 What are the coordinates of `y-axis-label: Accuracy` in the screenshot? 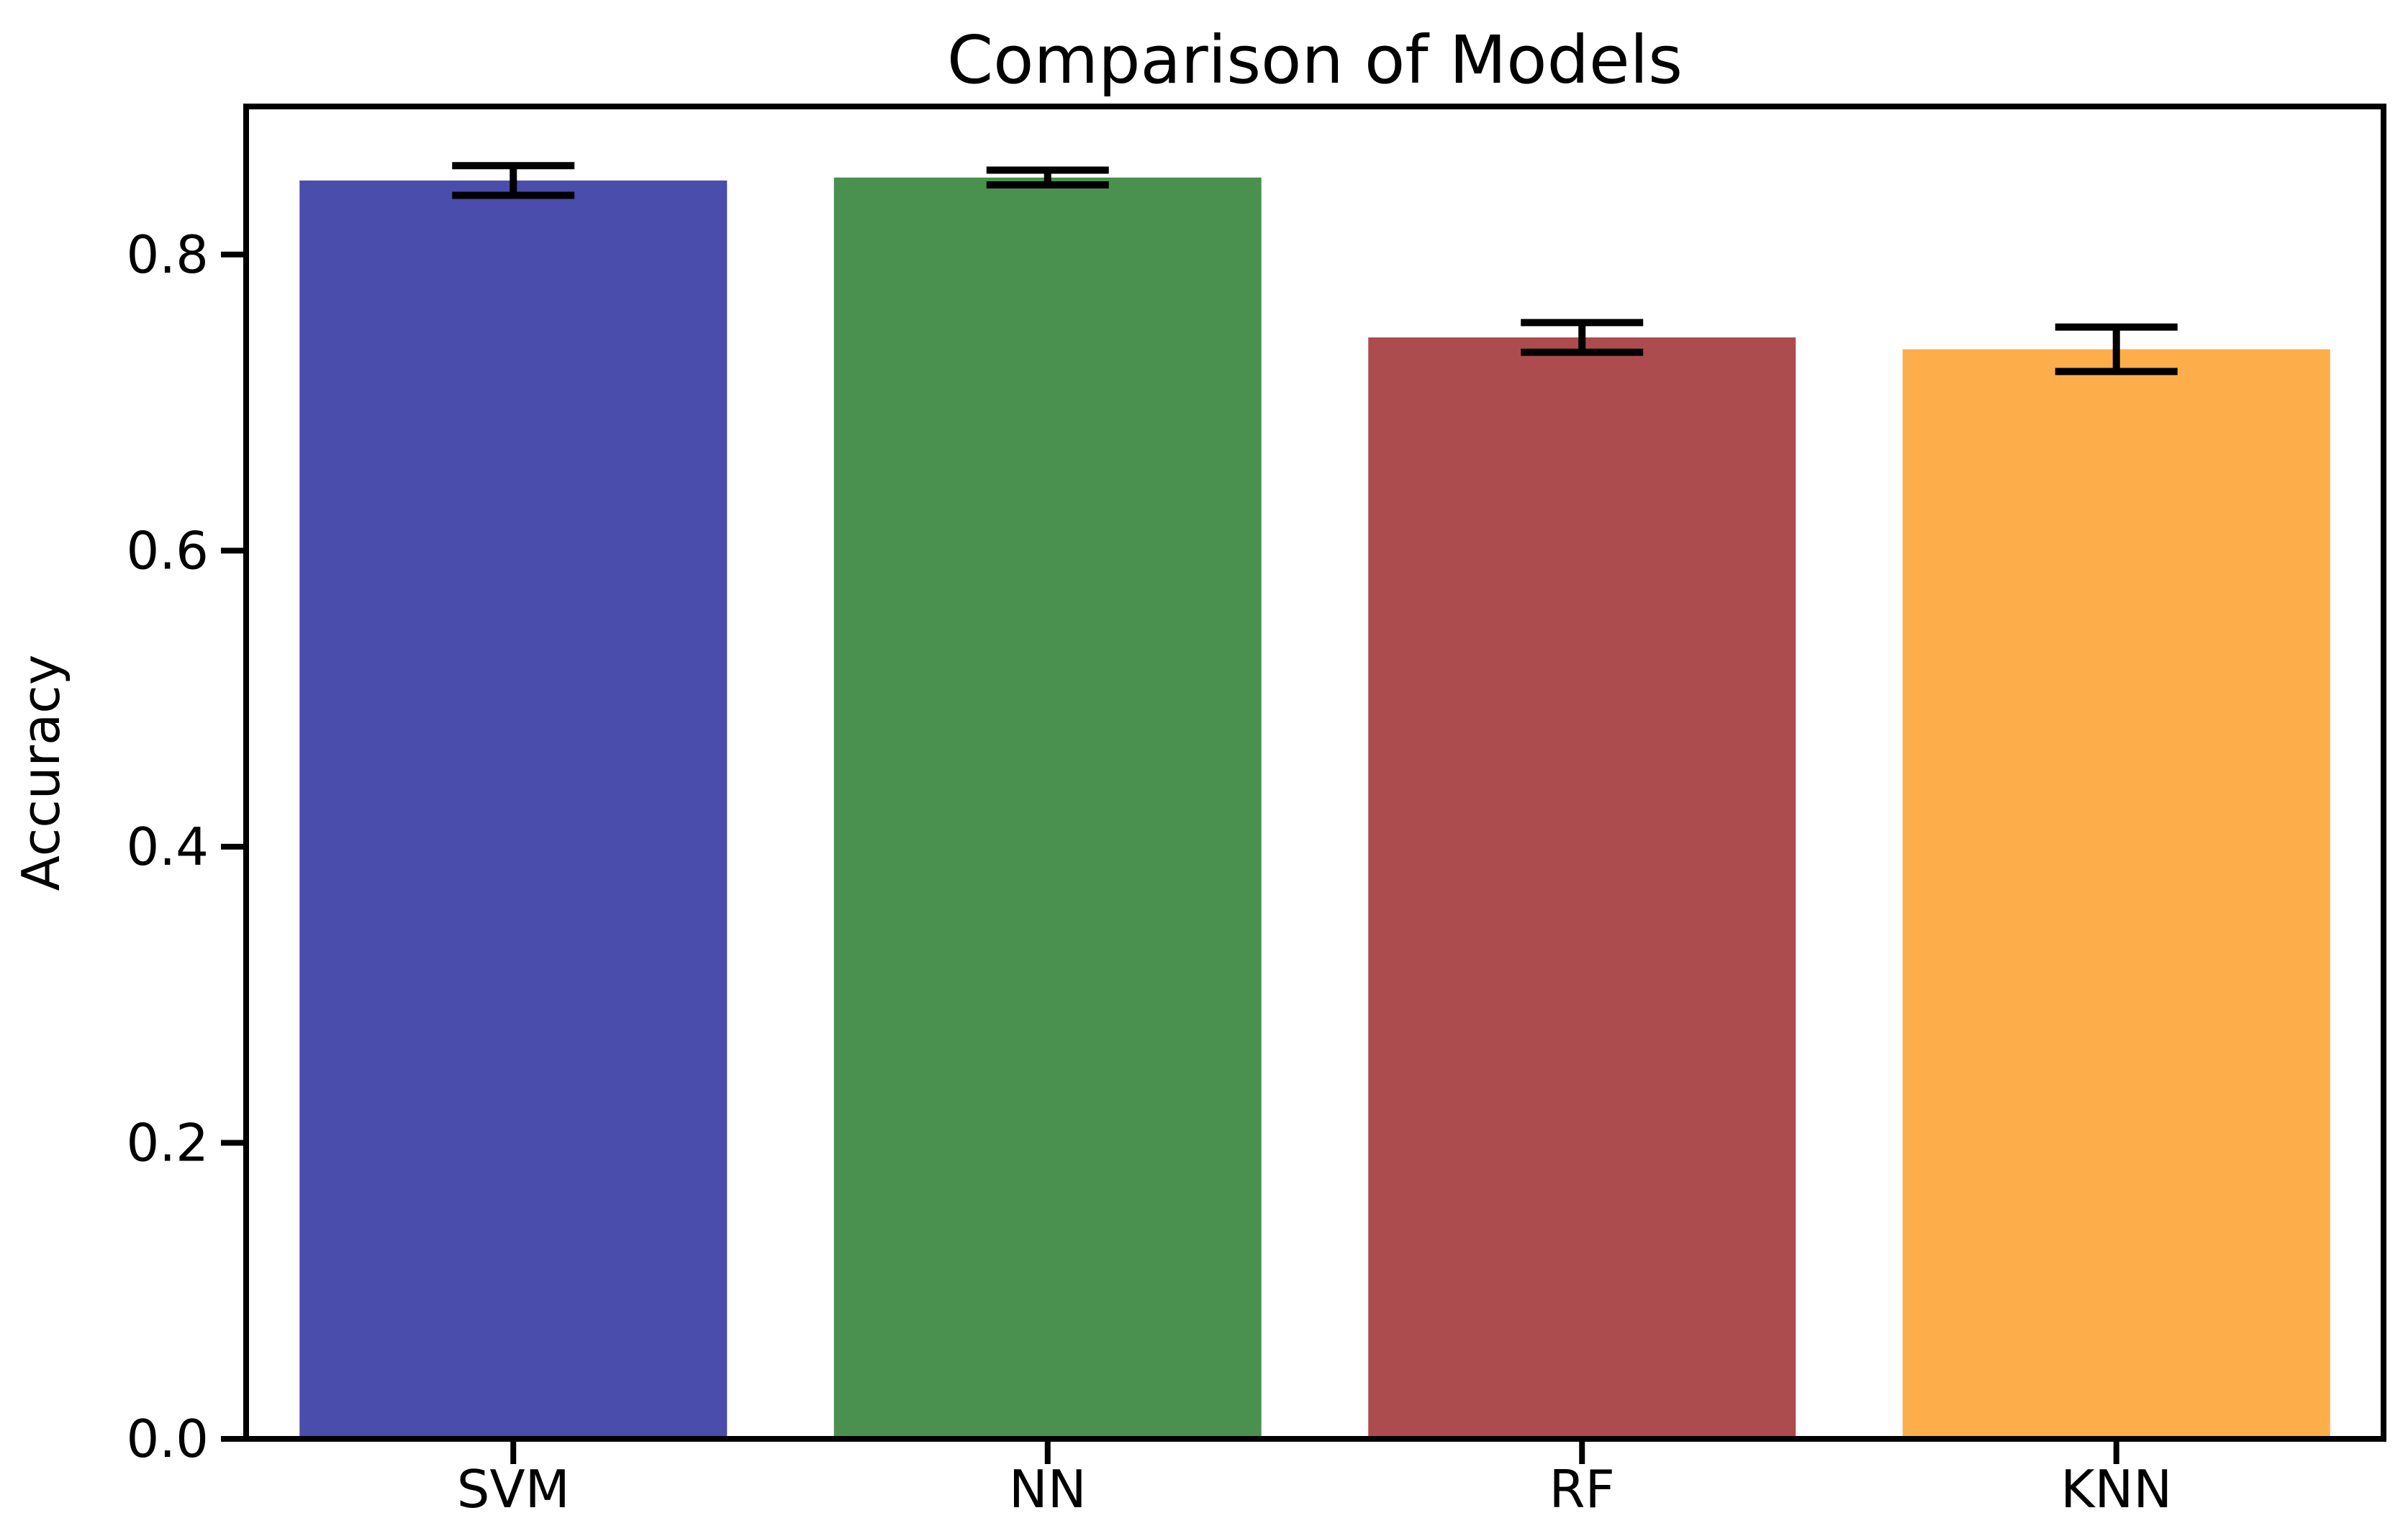 It's located at (41, 773).